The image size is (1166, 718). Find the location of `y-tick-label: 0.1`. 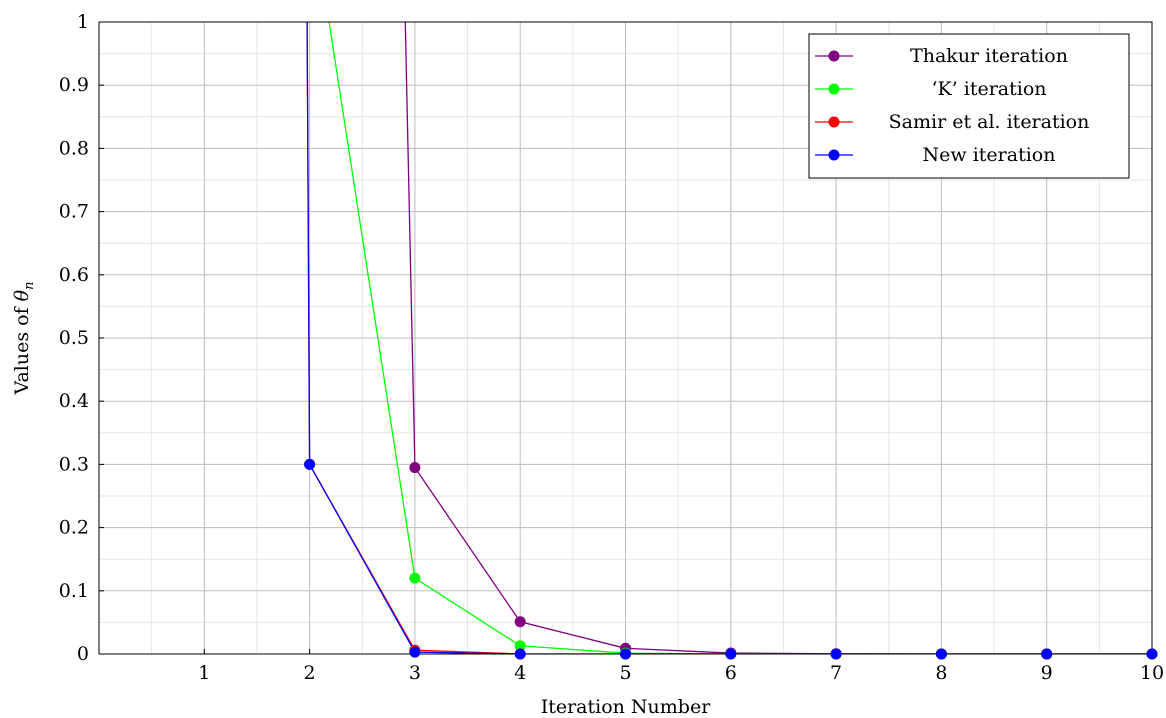

y-tick-label: 0.1 is located at coordinates (74, 591).